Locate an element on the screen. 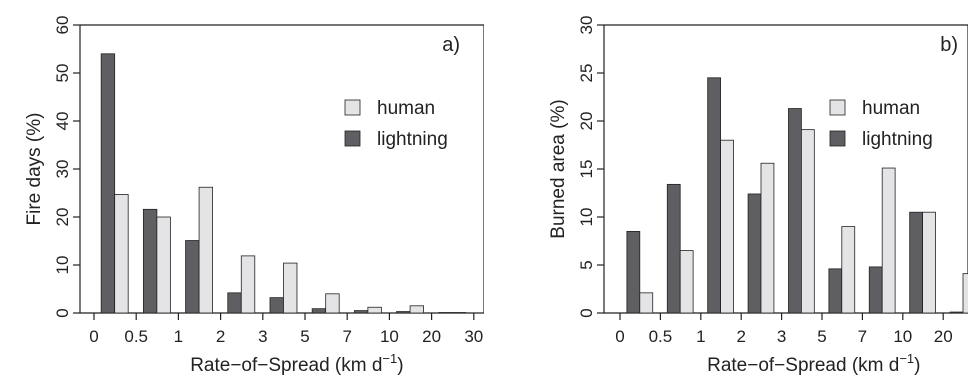  panel-label: a) is located at coordinates (451, 45).